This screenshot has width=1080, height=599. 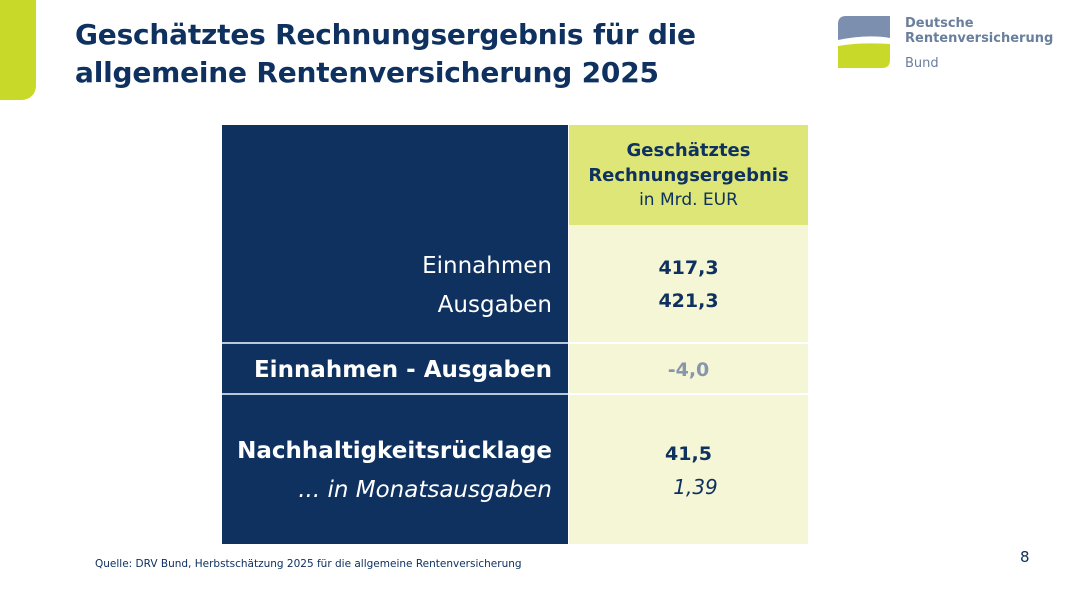 What do you see at coordinates (688, 199) in the screenshot?
I see `column-header-unit: in Mrd. EUR` at bounding box center [688, 199].